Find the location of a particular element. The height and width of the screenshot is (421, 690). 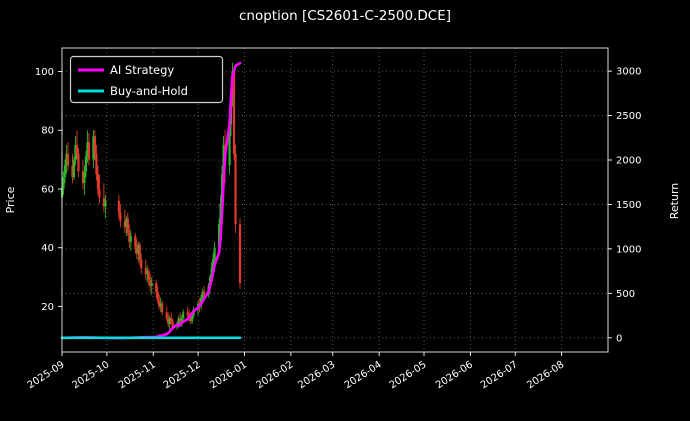

x-axis-tick-label: 2026-02 is located at coordinates (274, 375).